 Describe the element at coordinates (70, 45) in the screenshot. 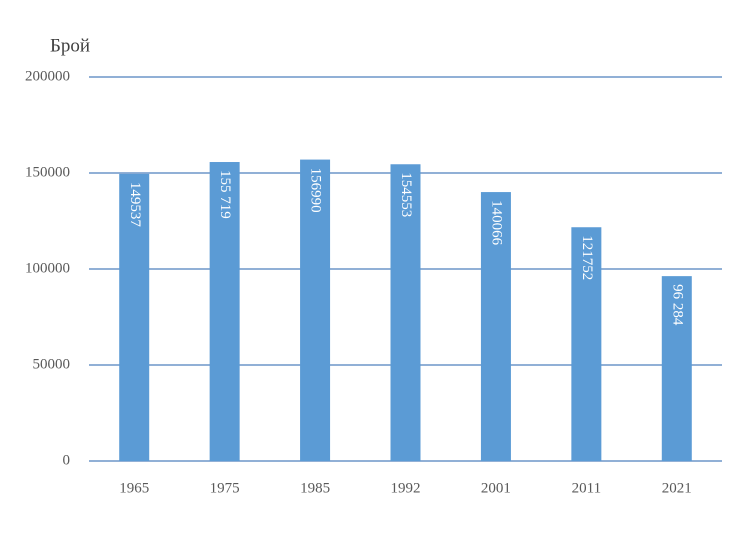

I see `y-axis-label: Брой` at that location.